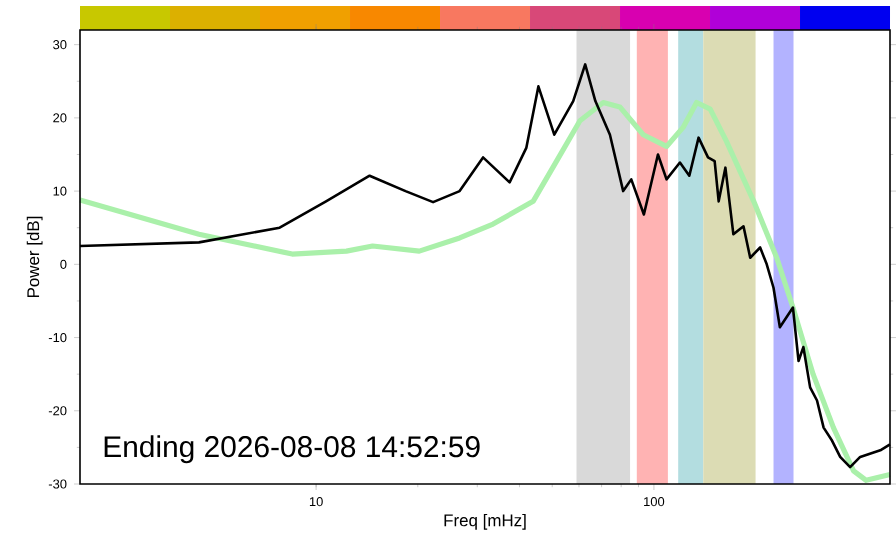 Image resolution: width=896 pixels, height=550 pixels. Describe the element at coordinates (292, 449) in the screenshot. I see `annotation: Ending 2026-08-08 14:52:59` at that location.